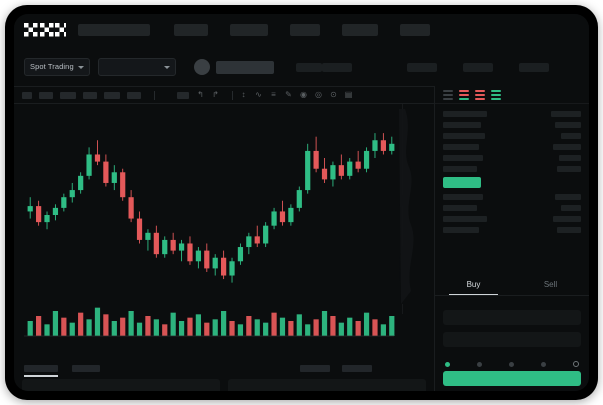 This screenshot has width=603, height=405. I want to click on nav-search-placeholder, so click(114, 30).